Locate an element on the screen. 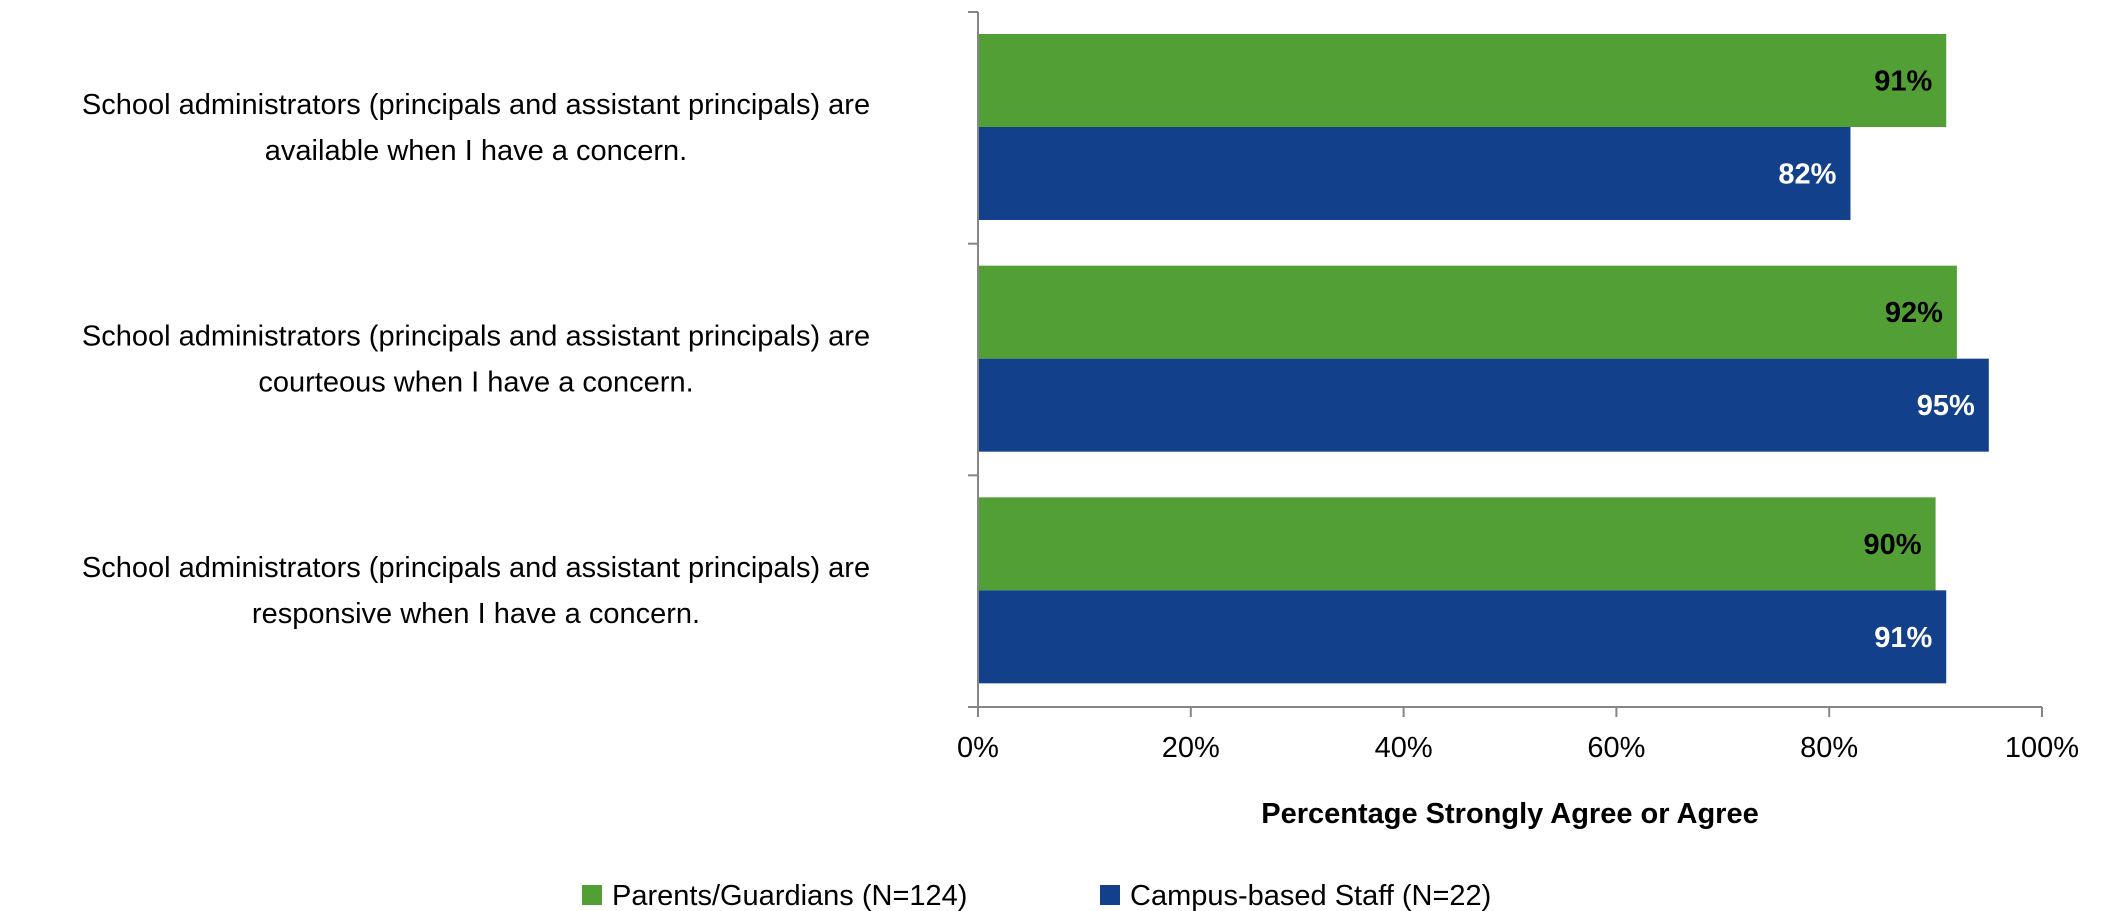 Image resolution: width=2102 pixels, height=911 pixels. category-label-line: available when I have a concern. is located at coordinates (476, 151).